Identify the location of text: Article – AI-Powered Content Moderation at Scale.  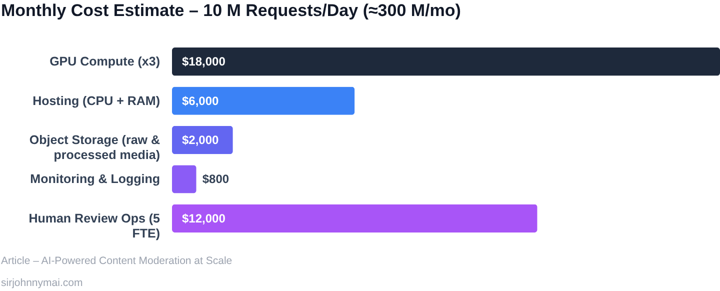
(116, 261).